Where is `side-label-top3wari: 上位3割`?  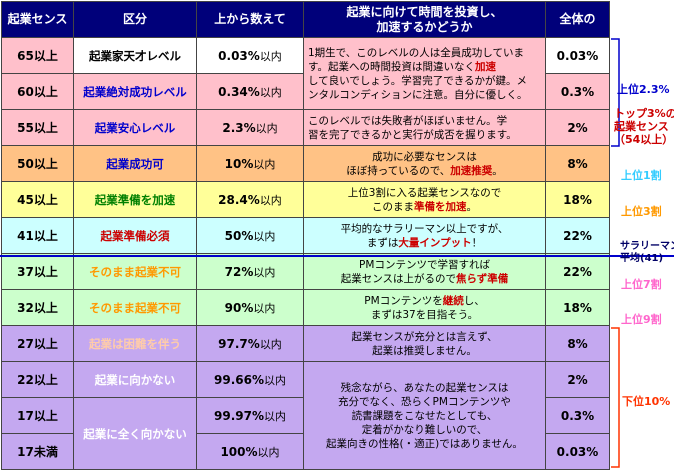 side-label-top3wari: 上位3割 is located at coordinates (641, 211).